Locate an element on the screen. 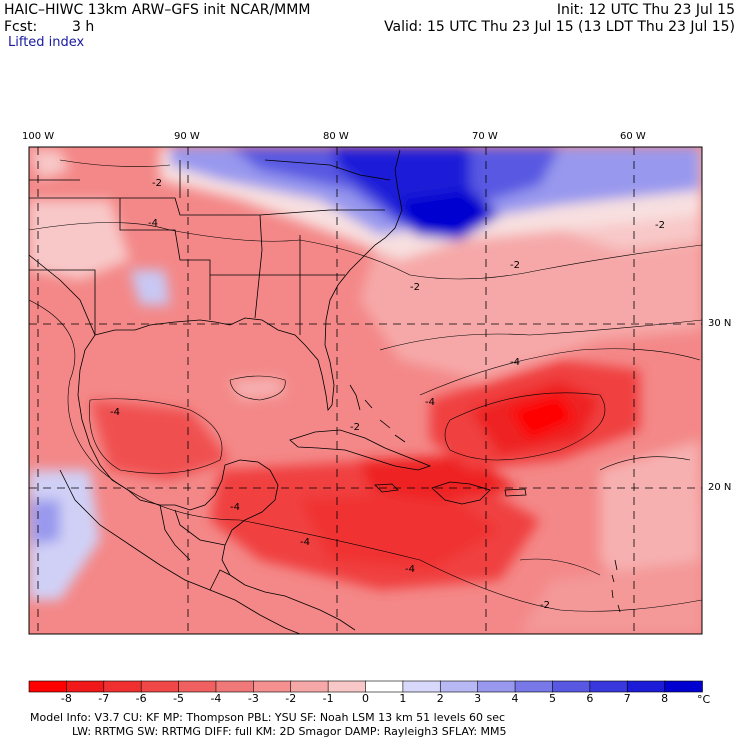  forecast-label: Fcst: is located at coordinates (21, 27).